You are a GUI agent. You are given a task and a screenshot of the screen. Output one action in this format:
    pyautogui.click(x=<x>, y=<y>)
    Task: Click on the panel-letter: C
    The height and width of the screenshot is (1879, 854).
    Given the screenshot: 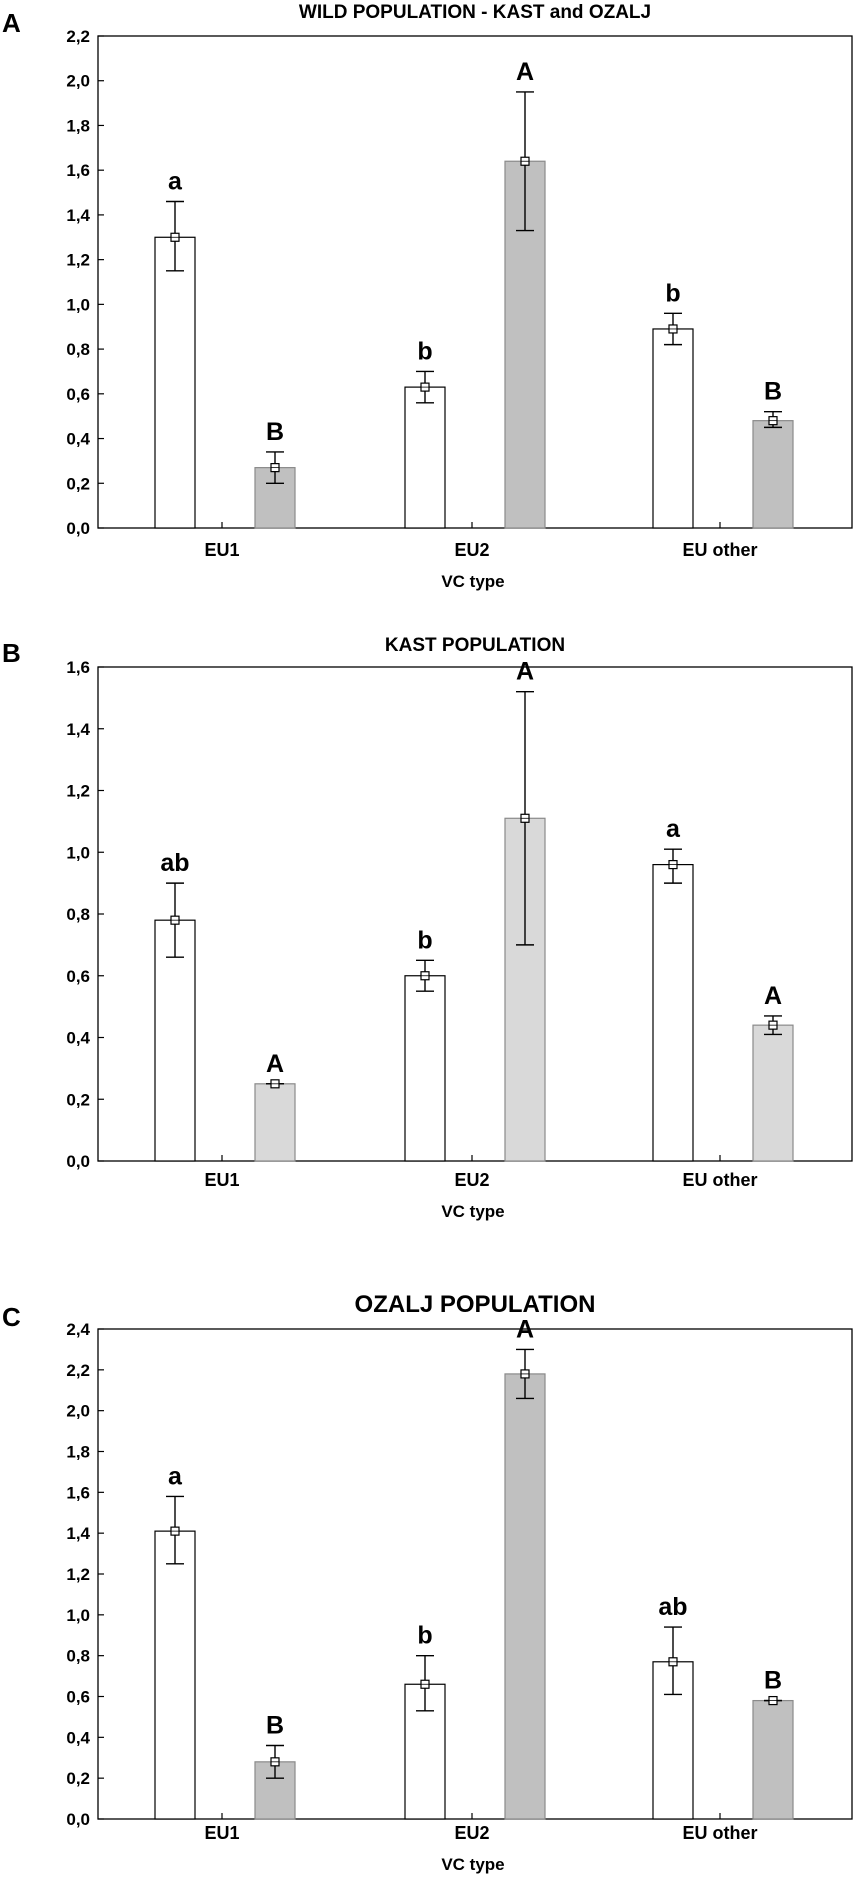 What is the action you would take?
    pyautogui.click(x=11, y=1317)
    